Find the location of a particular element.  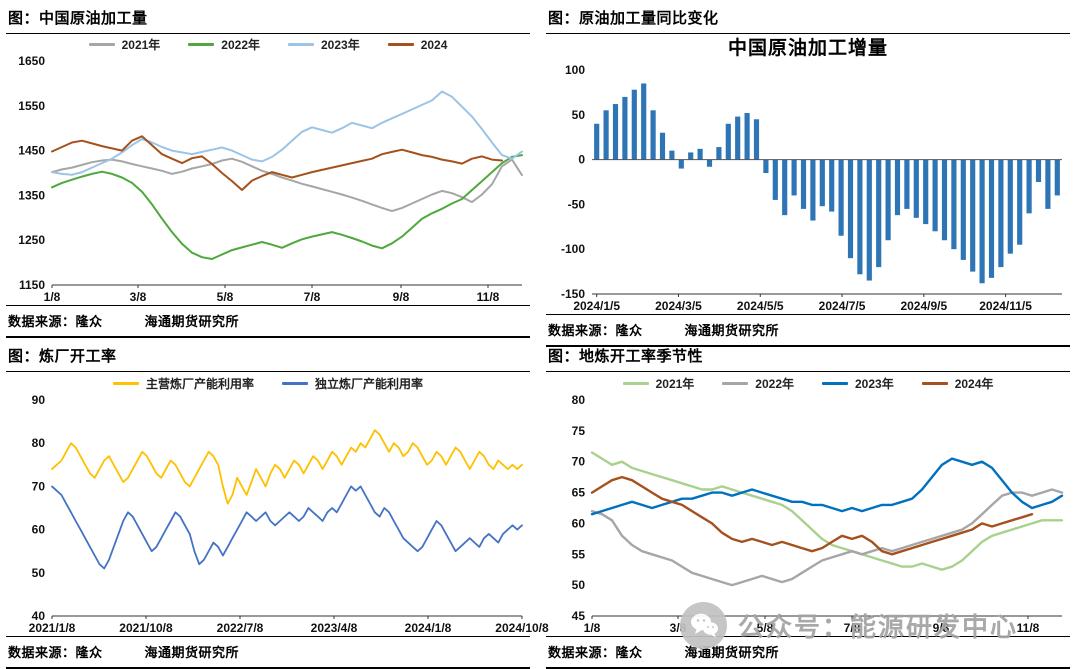

svg-text: 2024/11/5 is located at coordinates (1005, 306).